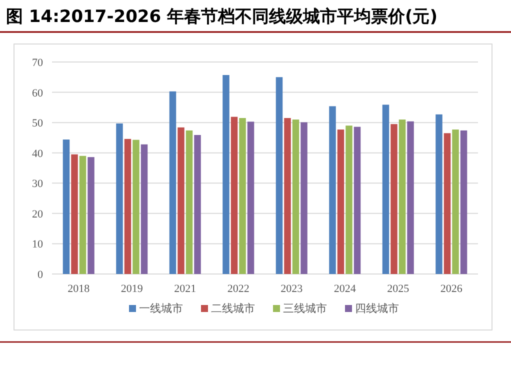 Image resolution: width=511 pixels, height=378 pixels. Describe the element at coordinates (185, 289) in the screenshot. I see `x-tick-label: 2021` at that location.